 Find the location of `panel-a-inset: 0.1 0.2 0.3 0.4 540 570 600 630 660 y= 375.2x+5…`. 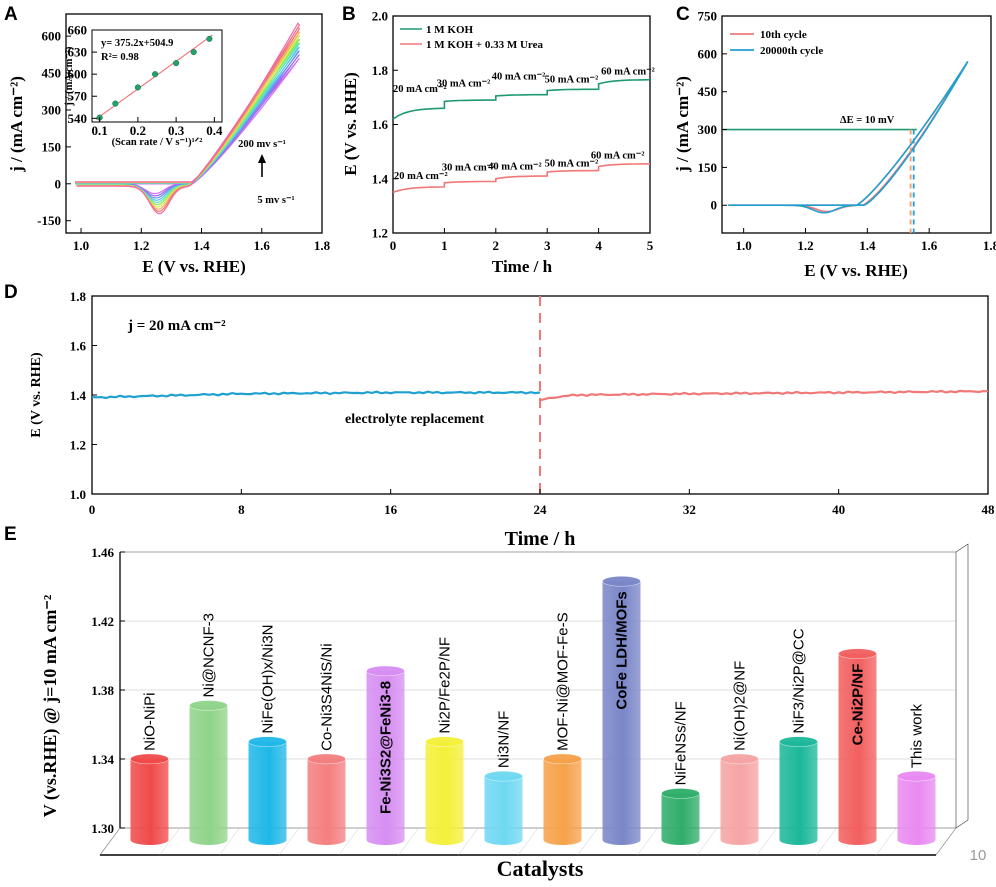

panel-a-inset: 0.1 0.2 0.3 0.4 540 570 600 630 660 y= 375.2x+5… is located at coordinates (143, 86).